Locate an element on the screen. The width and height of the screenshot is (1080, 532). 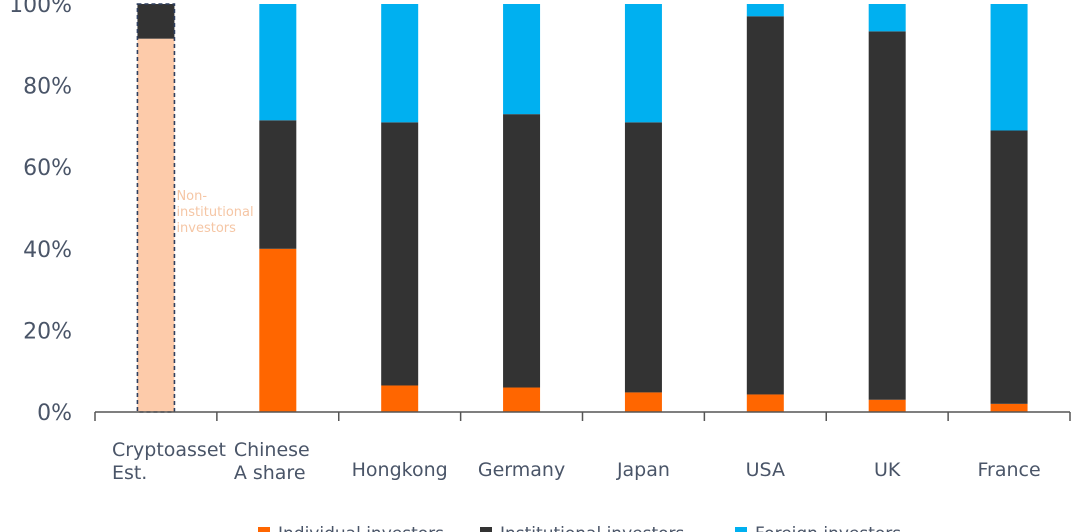
category-label-line: Chinese is located at coordinates (272, 450).